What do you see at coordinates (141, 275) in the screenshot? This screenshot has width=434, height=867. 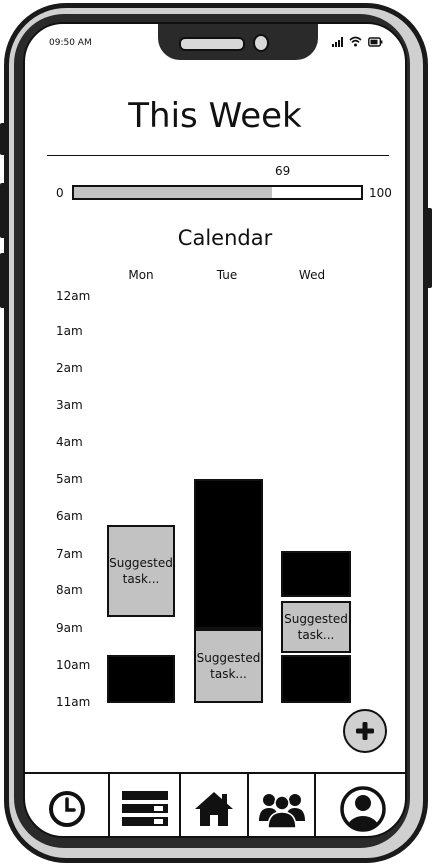 I see `day-header-mon: Mon` at bounding box center [141, 275].